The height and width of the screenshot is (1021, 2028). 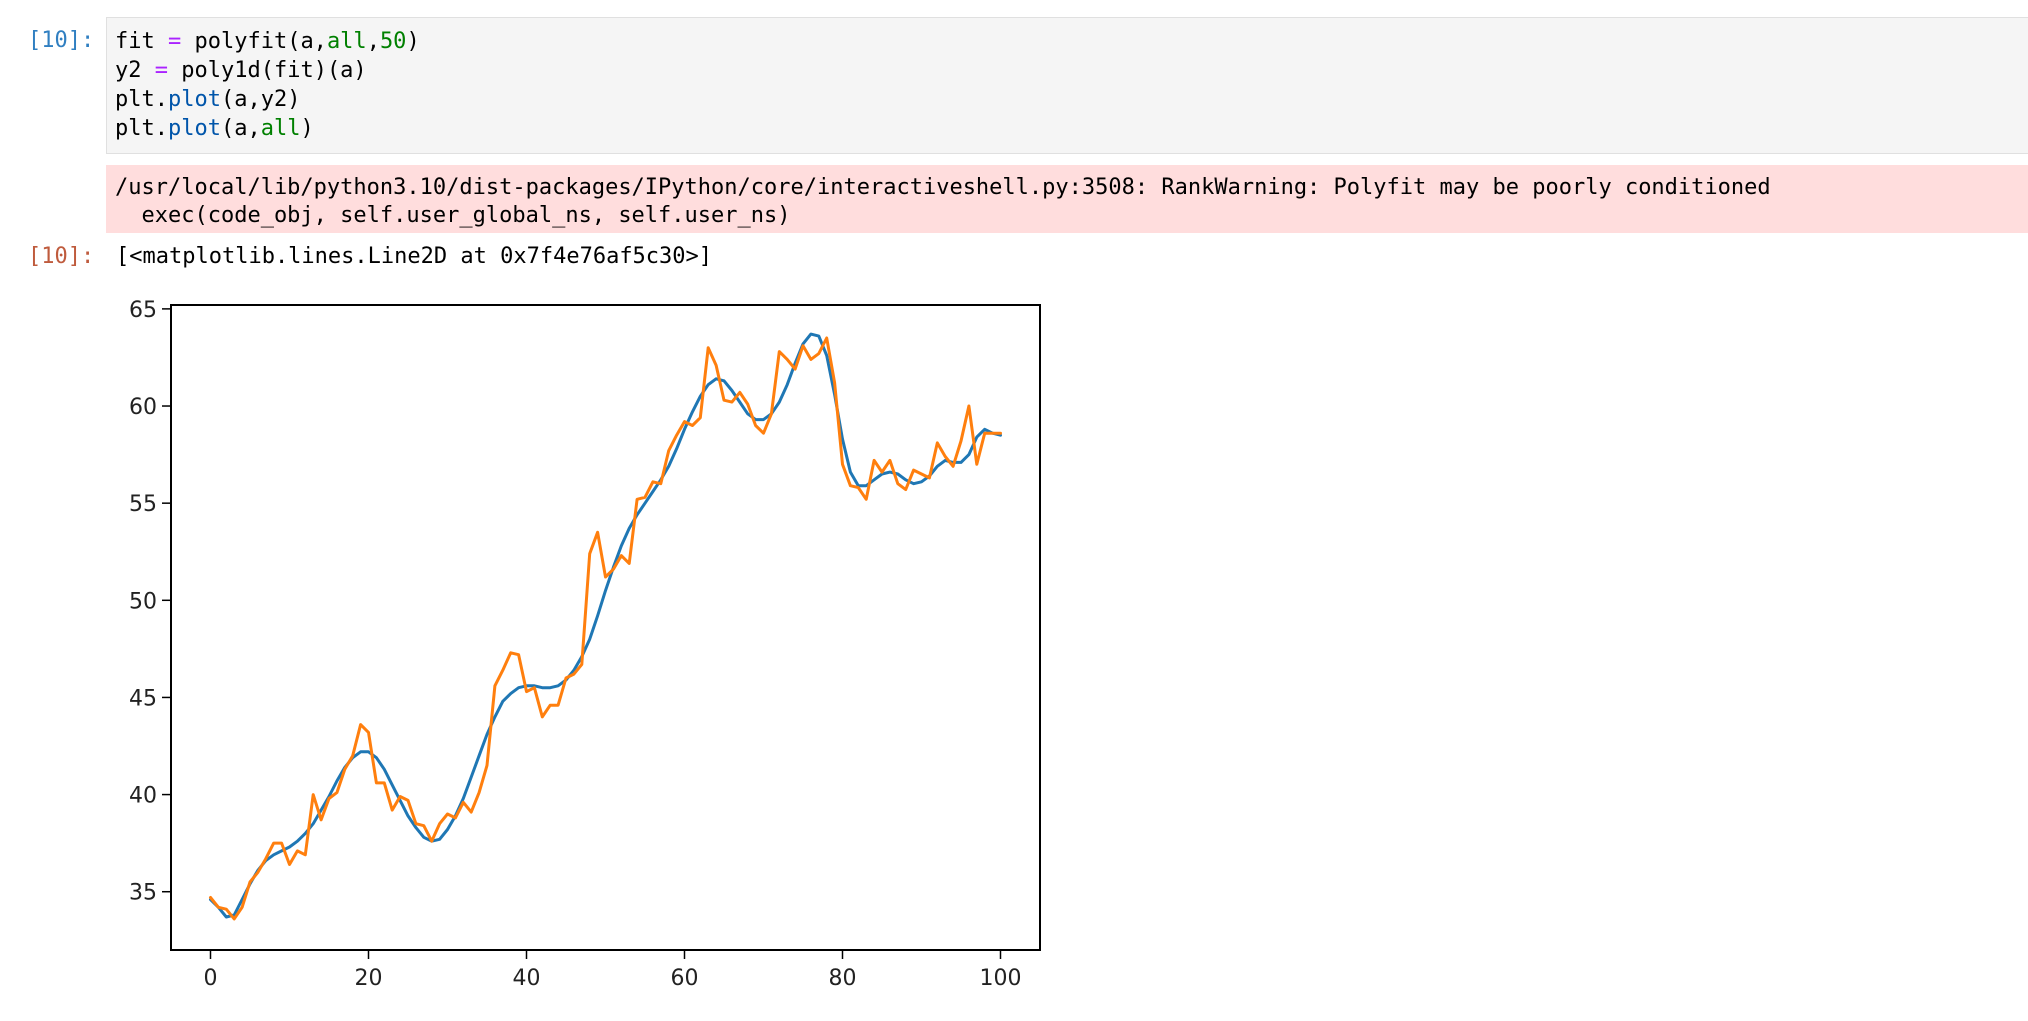 I want to click on y-tick-label: 35, so click(x=143, y=893).